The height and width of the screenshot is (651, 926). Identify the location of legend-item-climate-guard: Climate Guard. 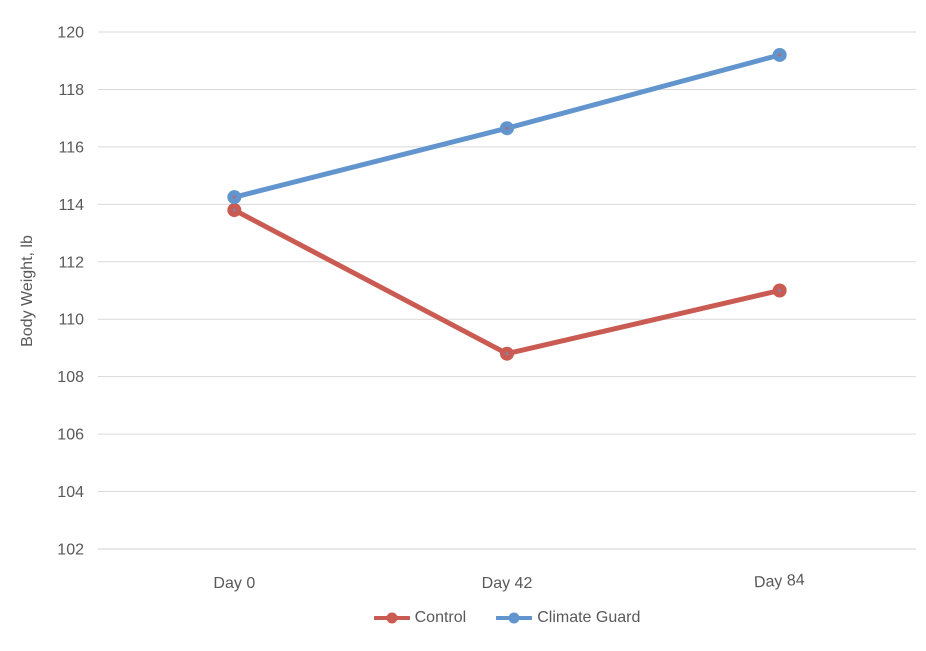
(568, 618).